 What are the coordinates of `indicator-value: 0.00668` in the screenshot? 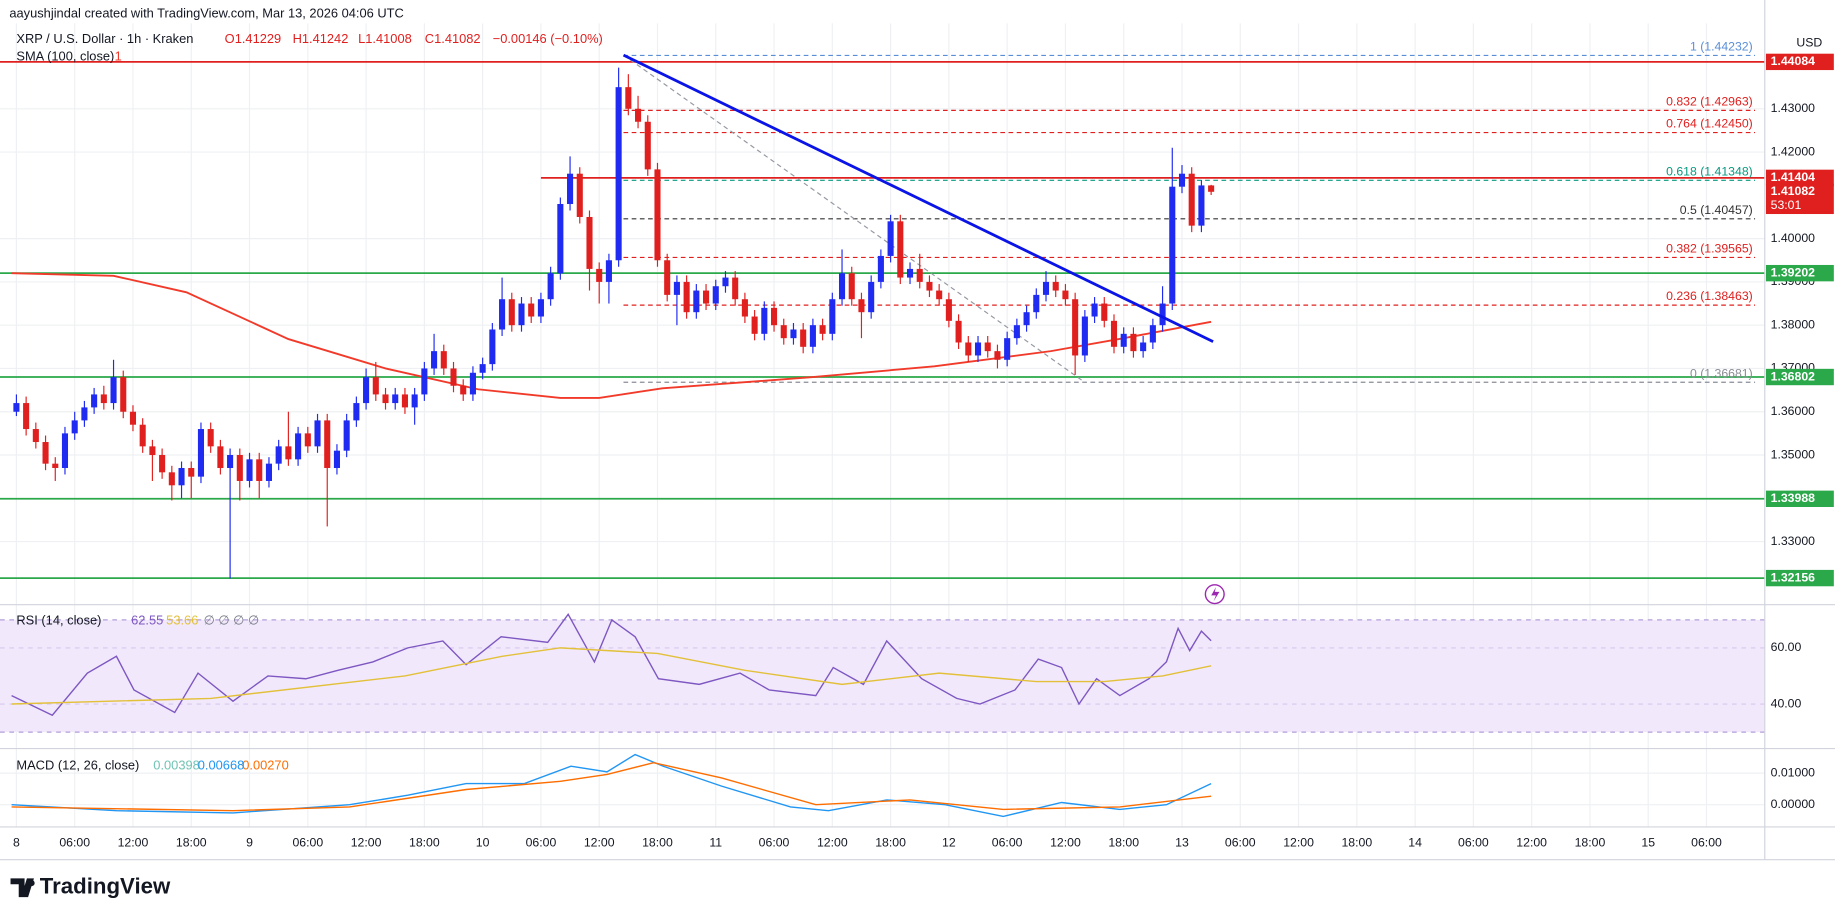 It's located at (221, 765).